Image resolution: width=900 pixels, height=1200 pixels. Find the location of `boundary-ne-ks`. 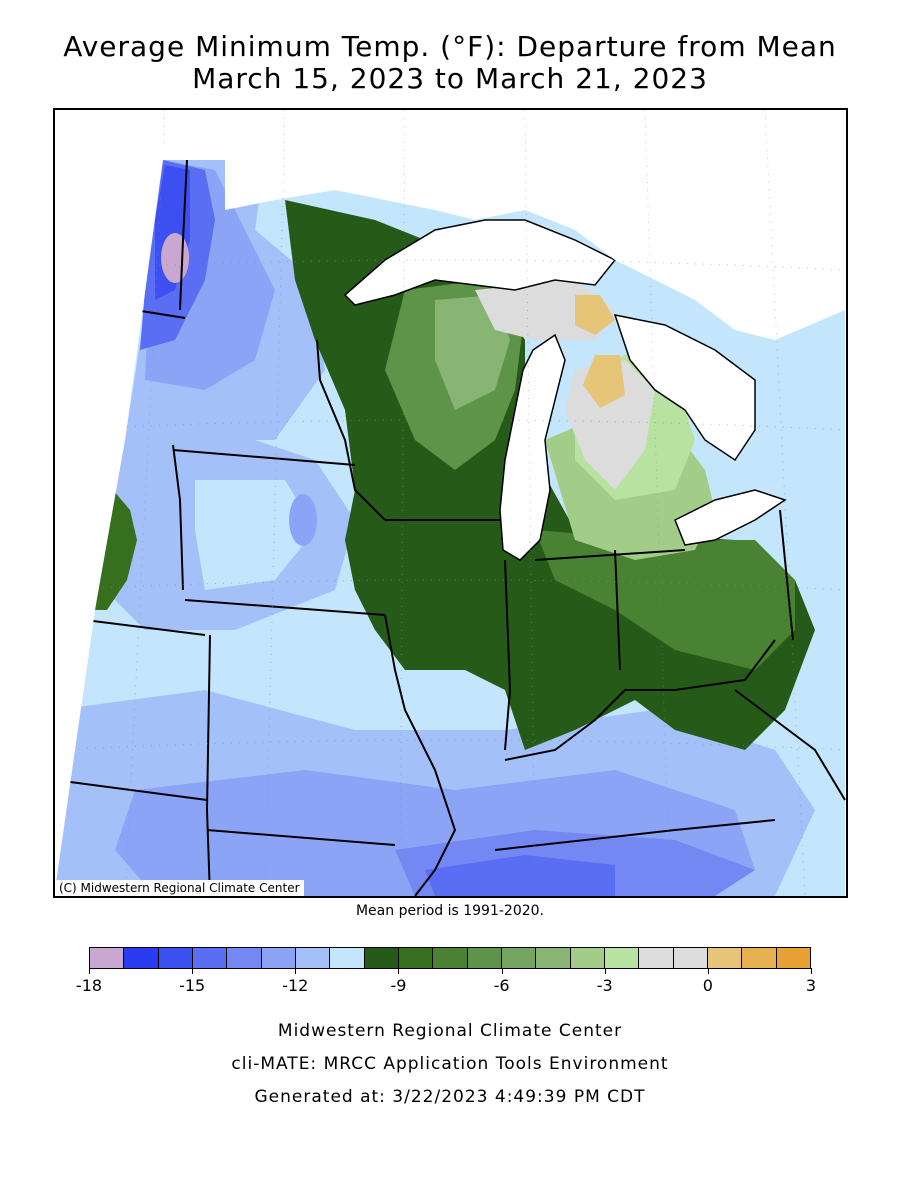

boundary-ne-ks is located at coordinates (145, 627).